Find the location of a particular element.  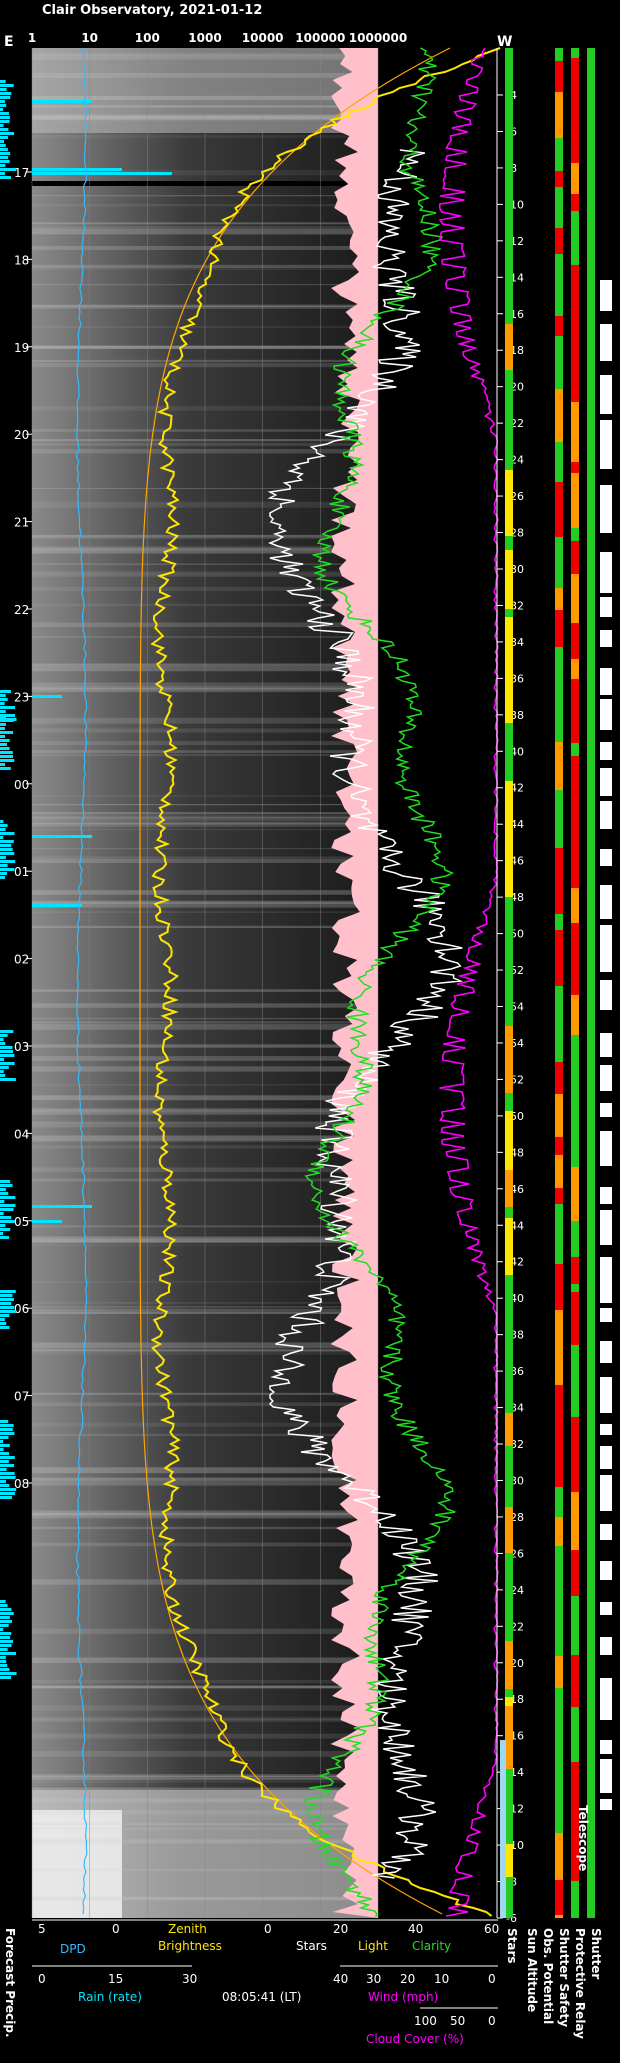

slc-tick-0: 0 is located at coordinates (268, 1929).